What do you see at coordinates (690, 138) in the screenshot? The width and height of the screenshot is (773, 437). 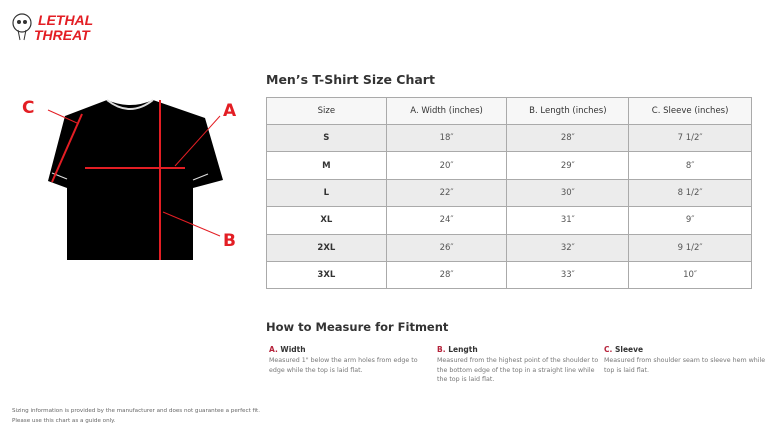 I see `table-cell: 7 1/2″` at bounding box center [690, 138].